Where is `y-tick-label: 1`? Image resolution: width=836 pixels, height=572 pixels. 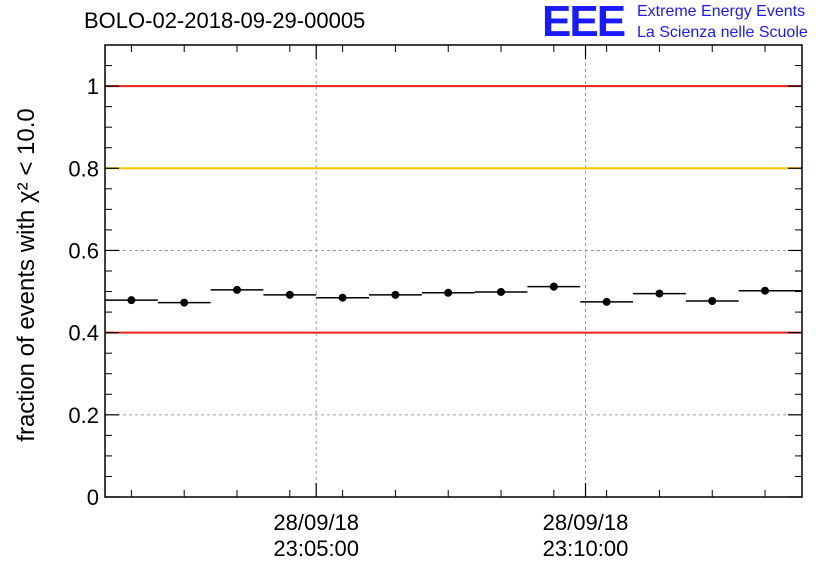 y-tick-label: 1 is located at coordinates (93, 86).